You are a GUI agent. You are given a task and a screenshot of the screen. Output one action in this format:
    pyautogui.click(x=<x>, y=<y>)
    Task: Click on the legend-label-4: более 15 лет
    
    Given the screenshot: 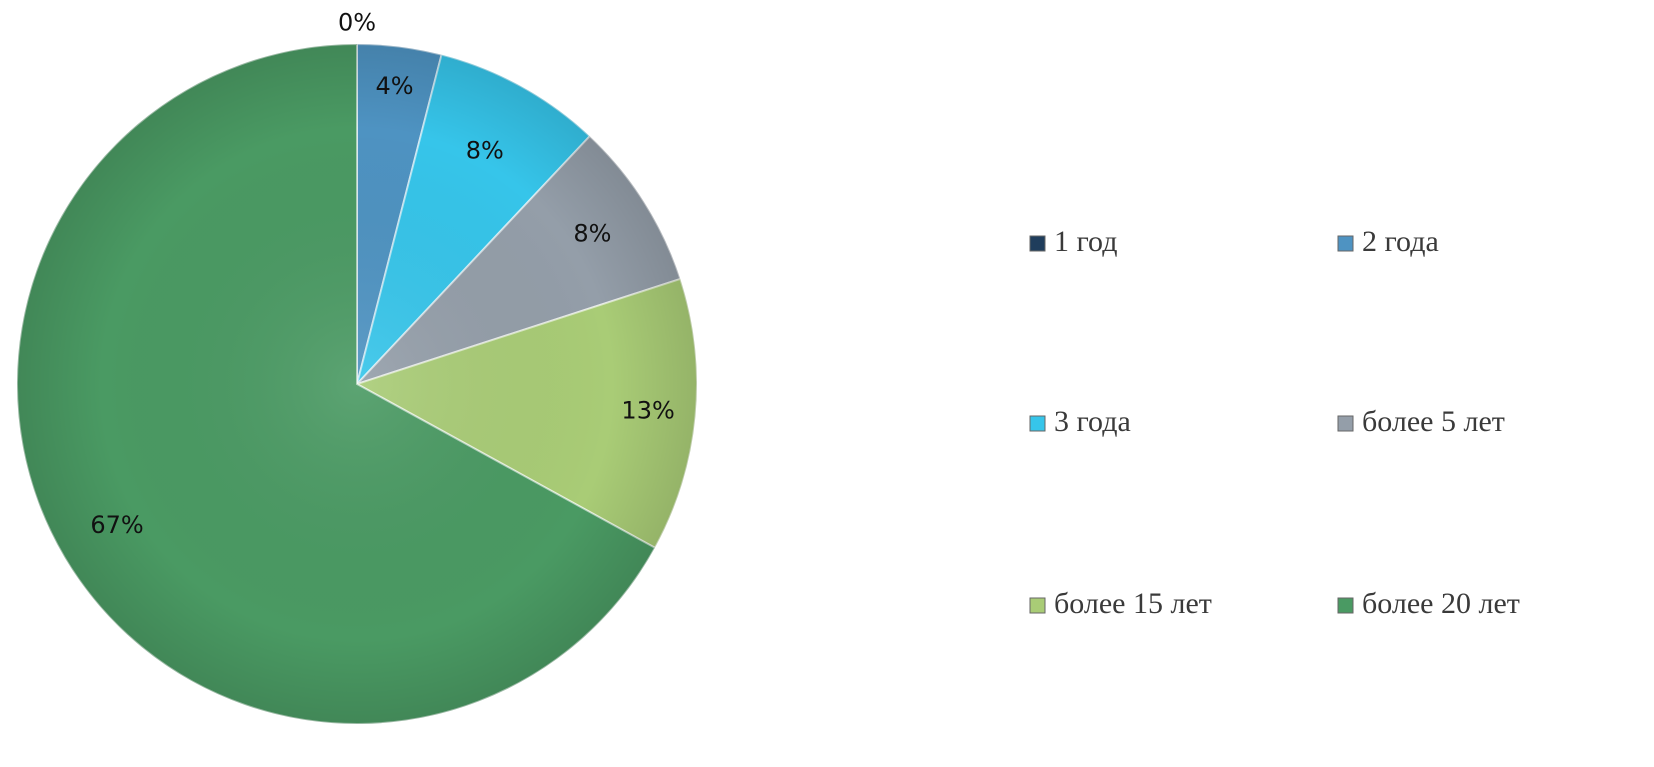 What is the action you would take?
    pyautogui.click(x=1133, y=603)
    